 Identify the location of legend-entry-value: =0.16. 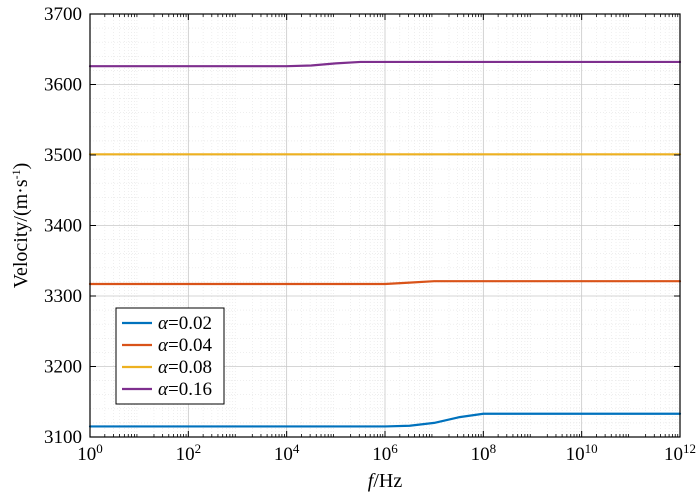
(190, 389).